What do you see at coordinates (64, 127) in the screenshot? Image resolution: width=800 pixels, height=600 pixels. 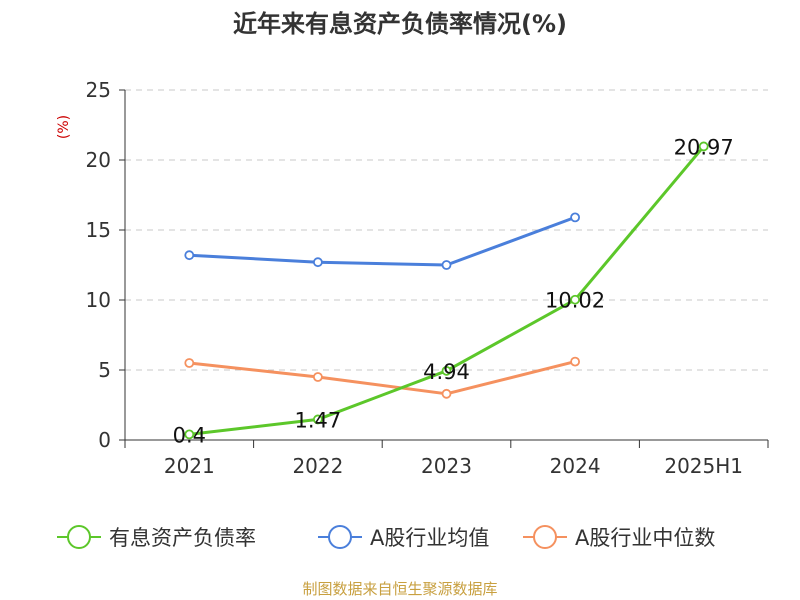 I see `y-axis-unit: (%)` at bounding box center [64, 127].